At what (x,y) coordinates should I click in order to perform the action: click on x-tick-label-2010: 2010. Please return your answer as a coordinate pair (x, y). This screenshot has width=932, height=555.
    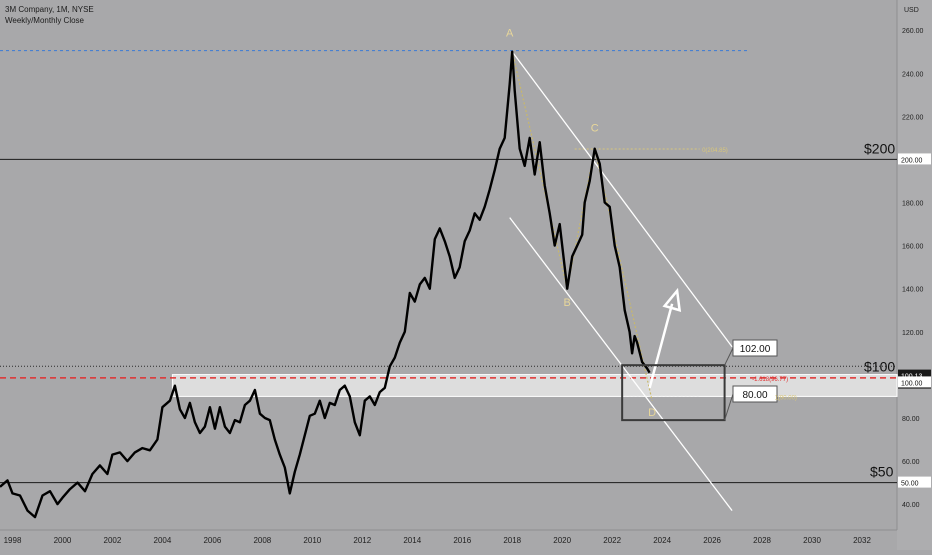
    Looking at the image, I should click on (312, 540).